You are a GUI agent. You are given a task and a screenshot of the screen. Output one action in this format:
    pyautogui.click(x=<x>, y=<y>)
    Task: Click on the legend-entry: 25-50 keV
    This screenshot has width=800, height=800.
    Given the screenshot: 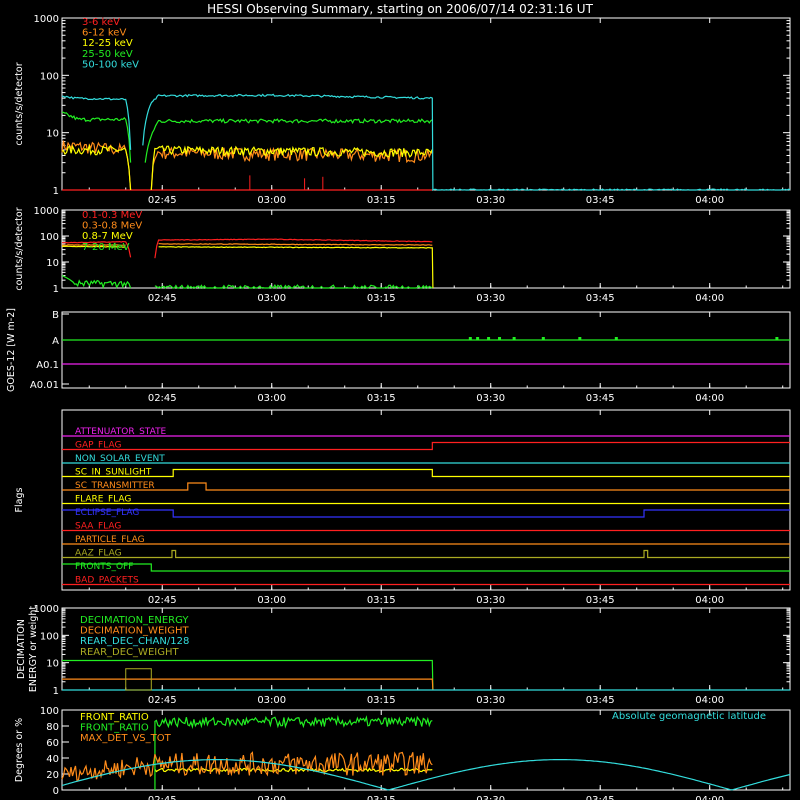 What is the action you would take?
    pyautogui.click(x=107, y=54)
    